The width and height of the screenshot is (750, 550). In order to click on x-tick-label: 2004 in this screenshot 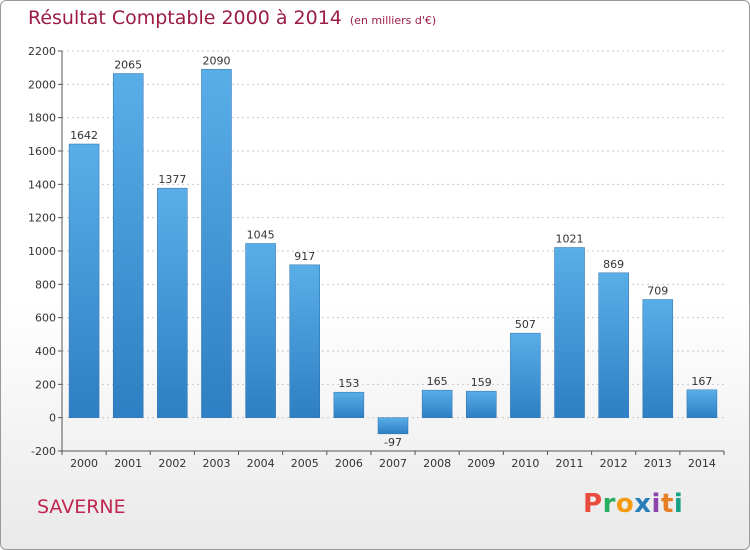, I will do `click(261, 463)`.